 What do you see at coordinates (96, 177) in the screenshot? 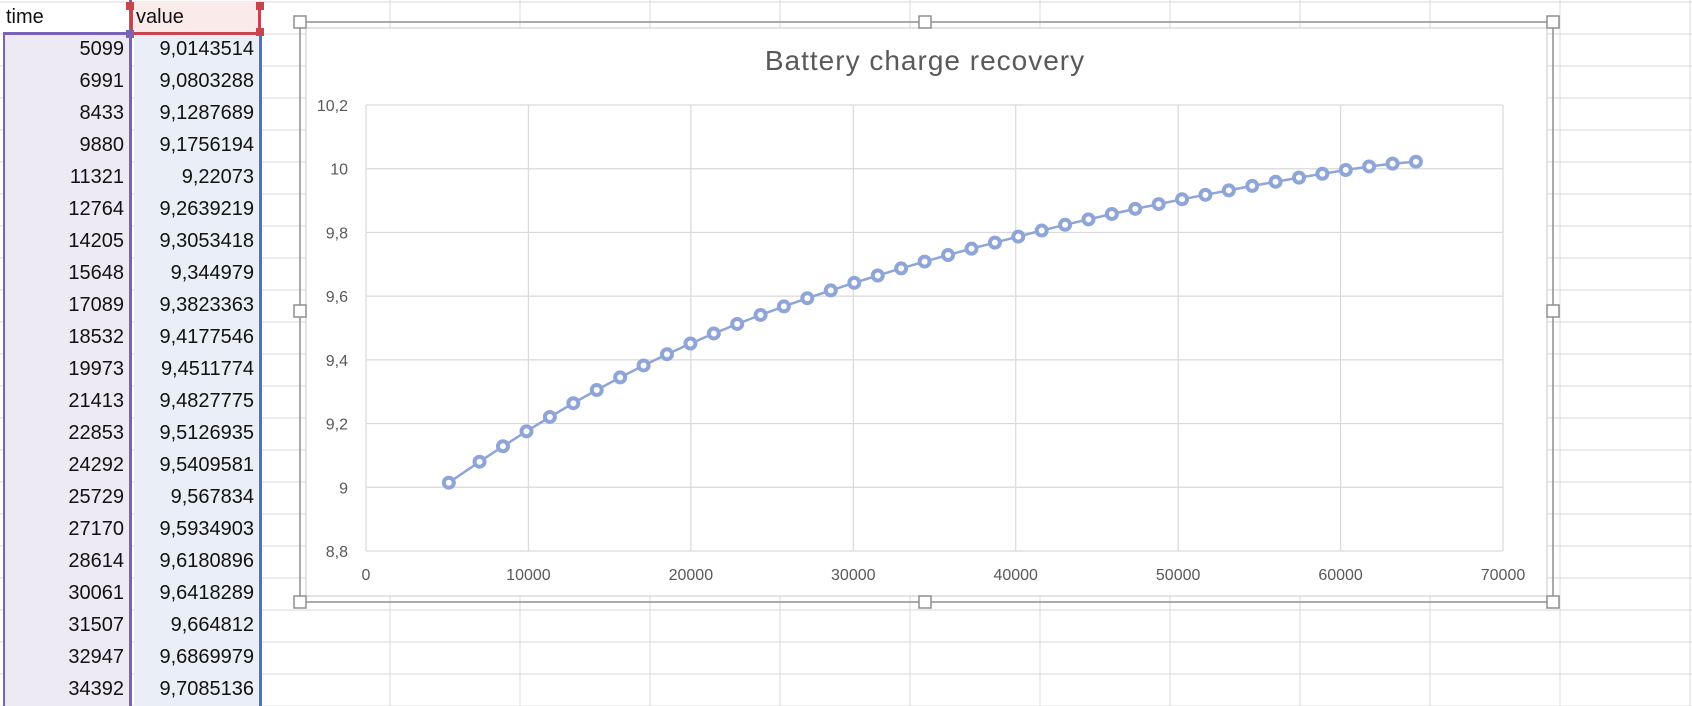
I see `time-cell: 11321` at bounding box center [96, 177].